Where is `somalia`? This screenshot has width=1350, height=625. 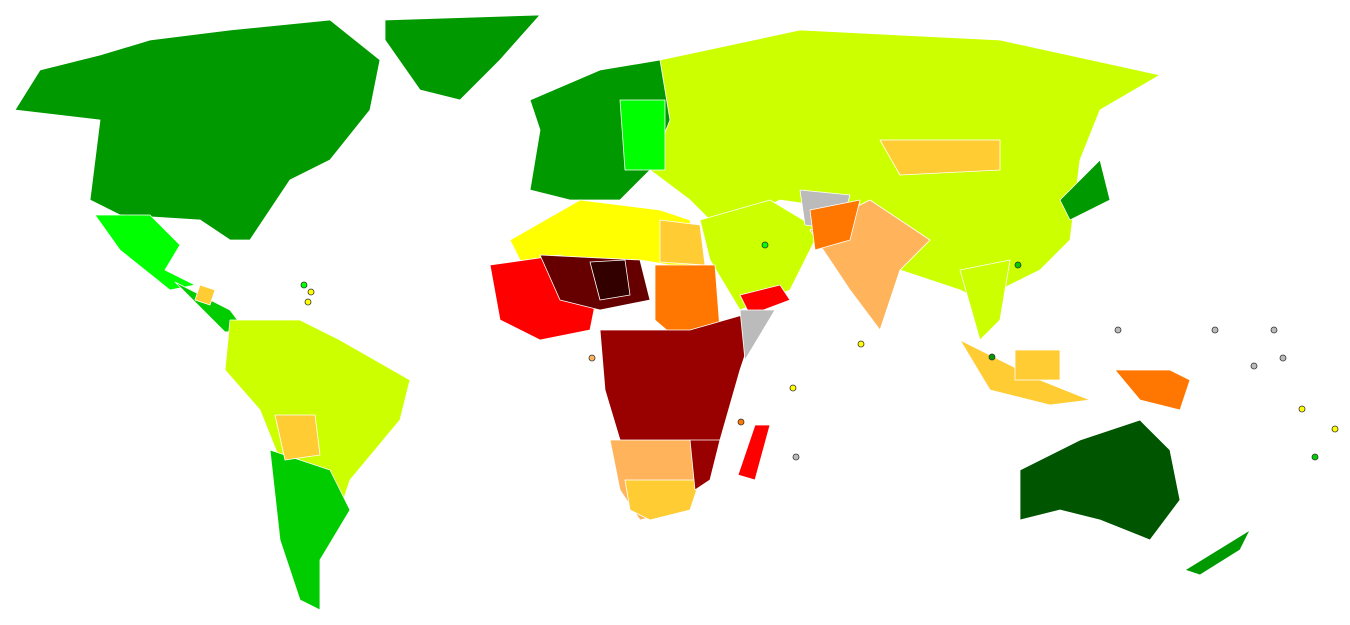
somalia is located at coordinates (757, 335).